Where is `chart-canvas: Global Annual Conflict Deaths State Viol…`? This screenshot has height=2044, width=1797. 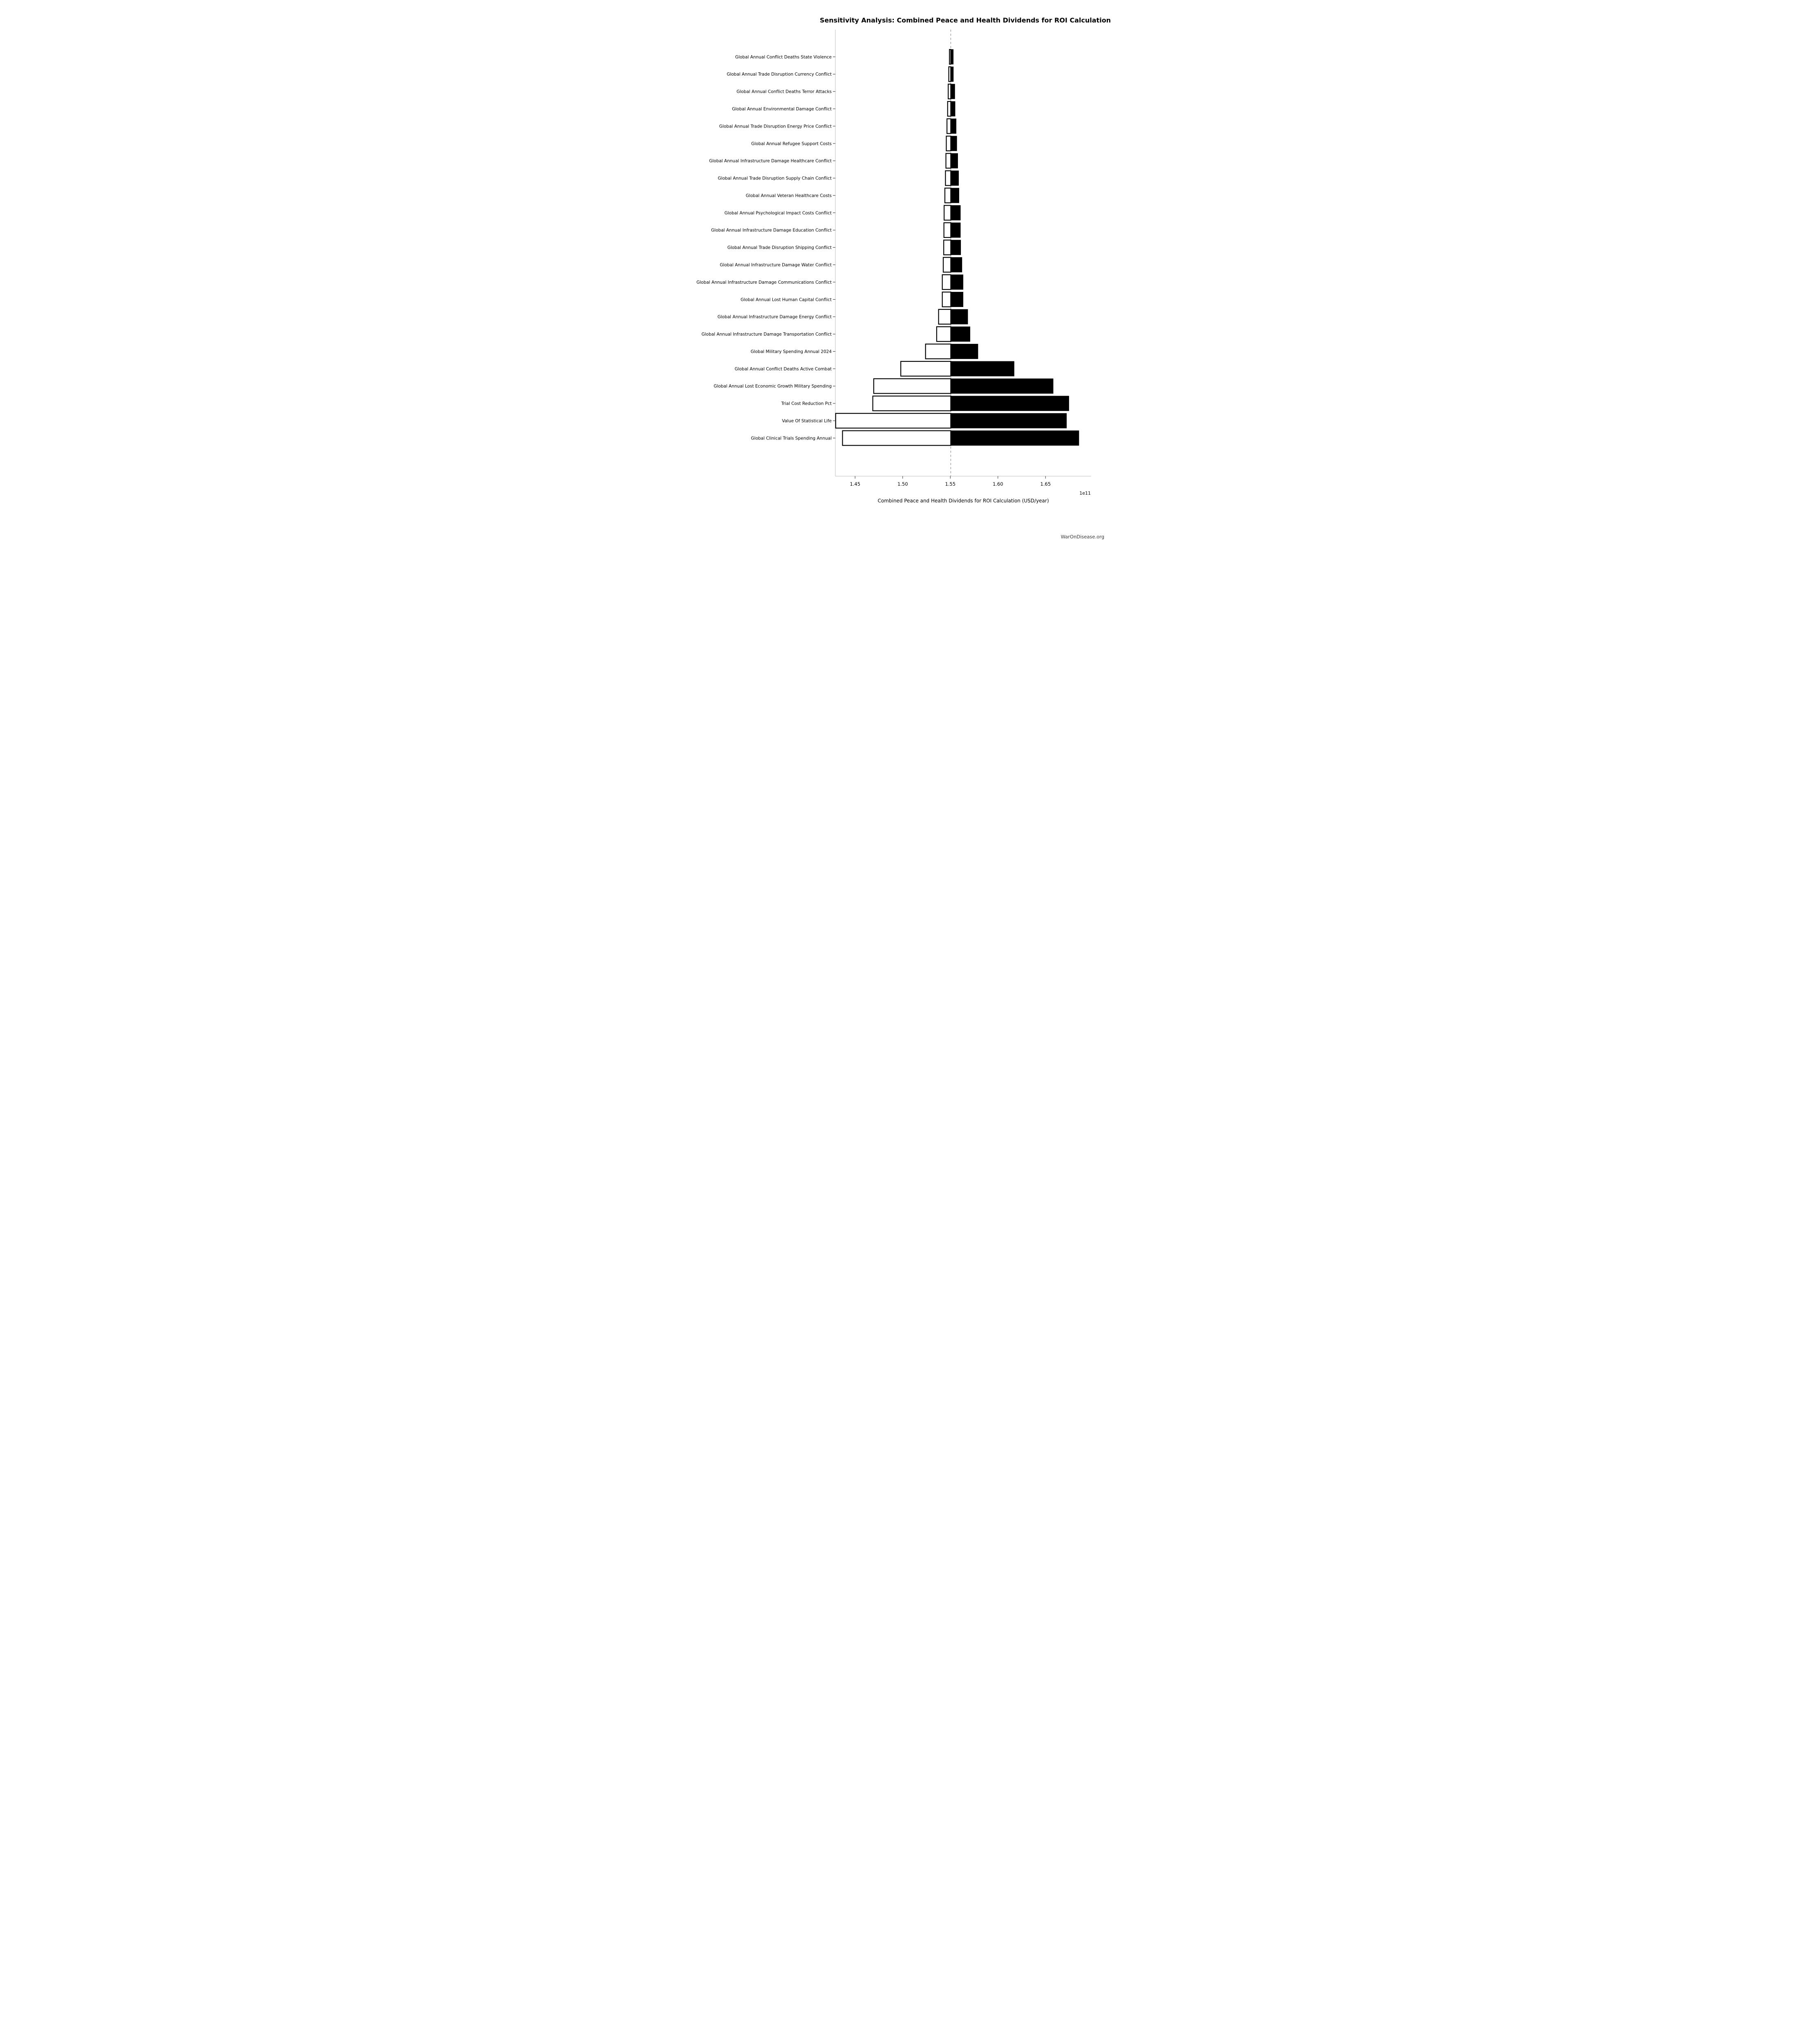
chart-canvas: Global Annual Conflict Deaths State Viol… is located at coordinates (898, 281).